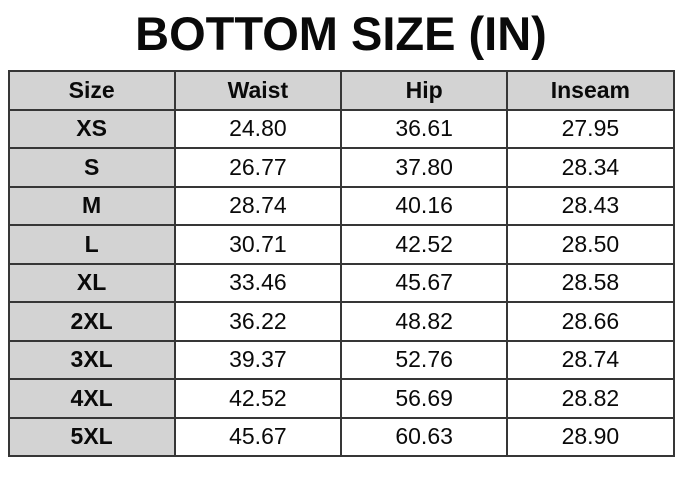 The image size is (682, 486). I want to click on waist-value: 39.37, so click(258, 359).